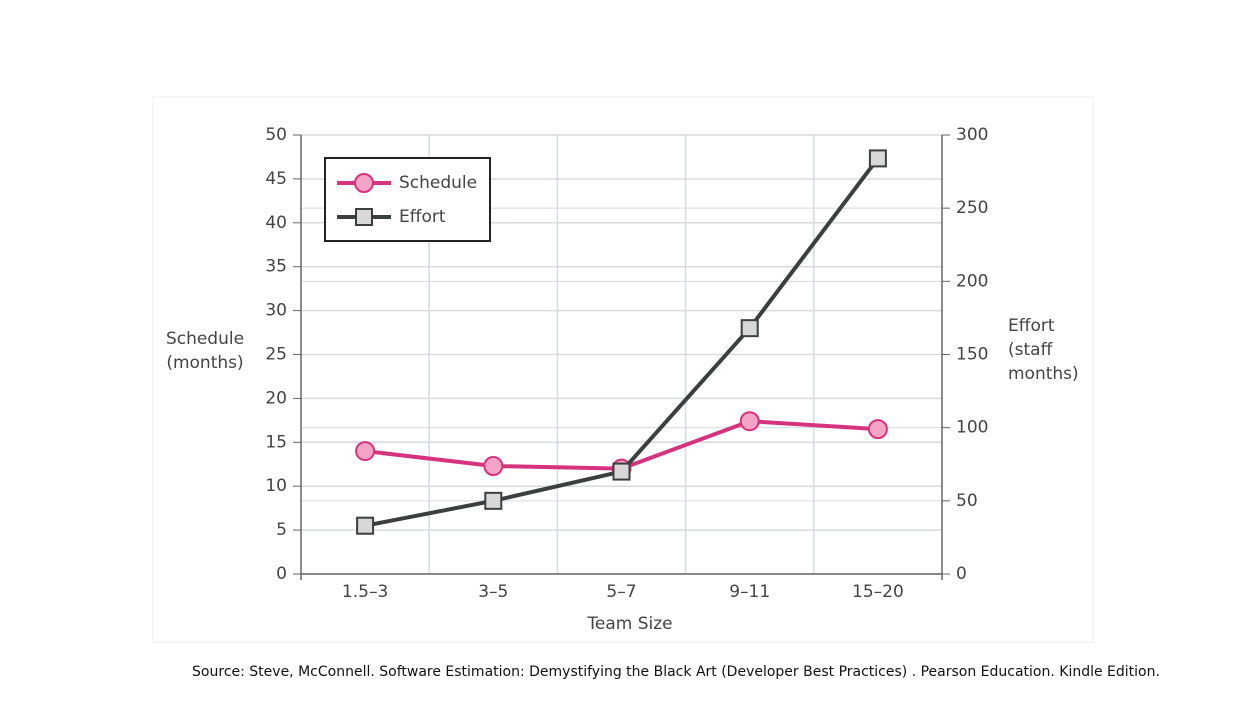 Image resolution: width=1258 pixels, height=728 pixels. Describe the element at coordinates (276, 355) in the screenshot. I see `y-tick-label: 25` at that location.